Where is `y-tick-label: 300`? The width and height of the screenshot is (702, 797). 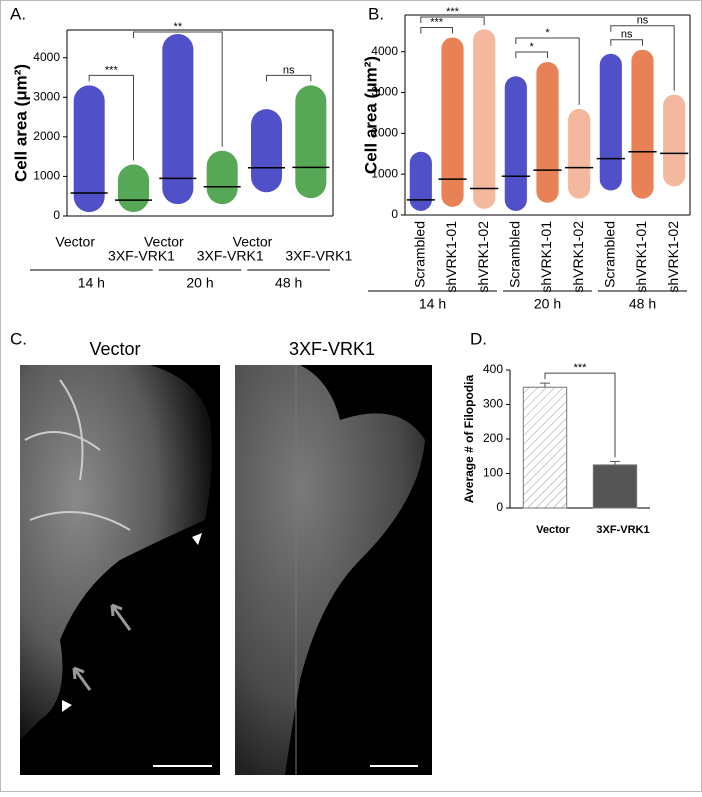 y-tick-label: 300 is located at coordinates (493, 404).